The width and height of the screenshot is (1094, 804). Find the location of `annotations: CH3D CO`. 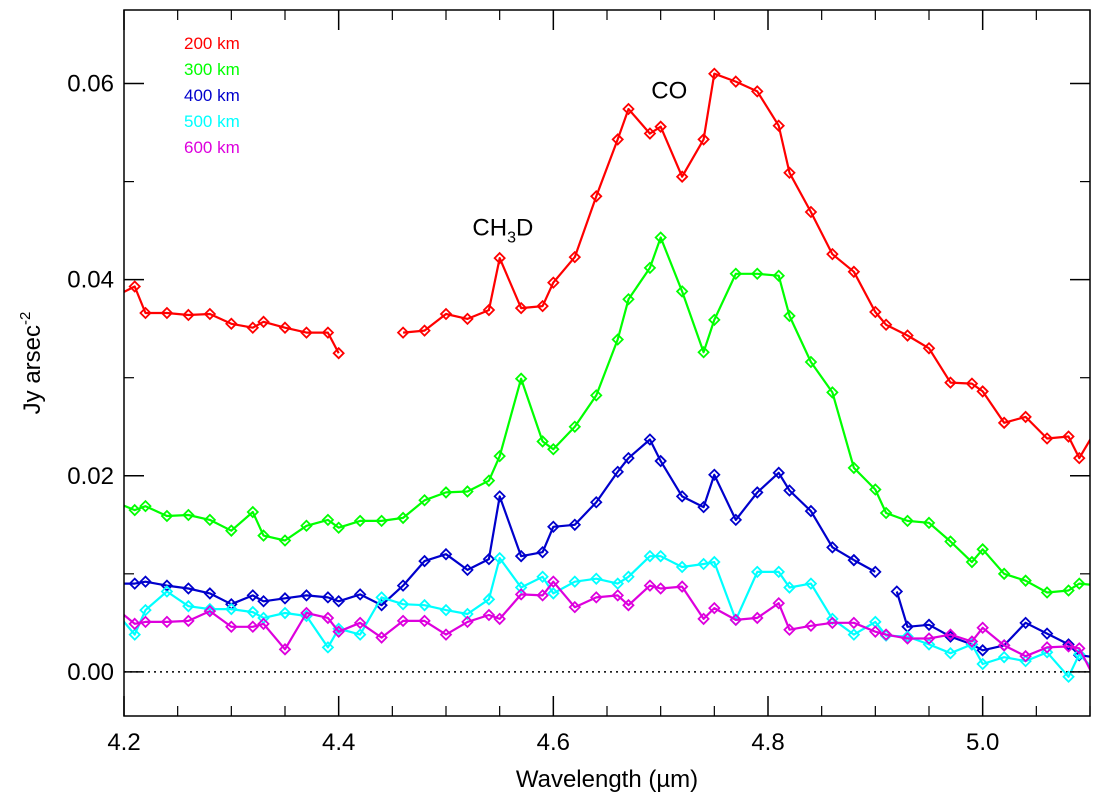

annotations: CH3D CO is located at coordinates (579, 161).